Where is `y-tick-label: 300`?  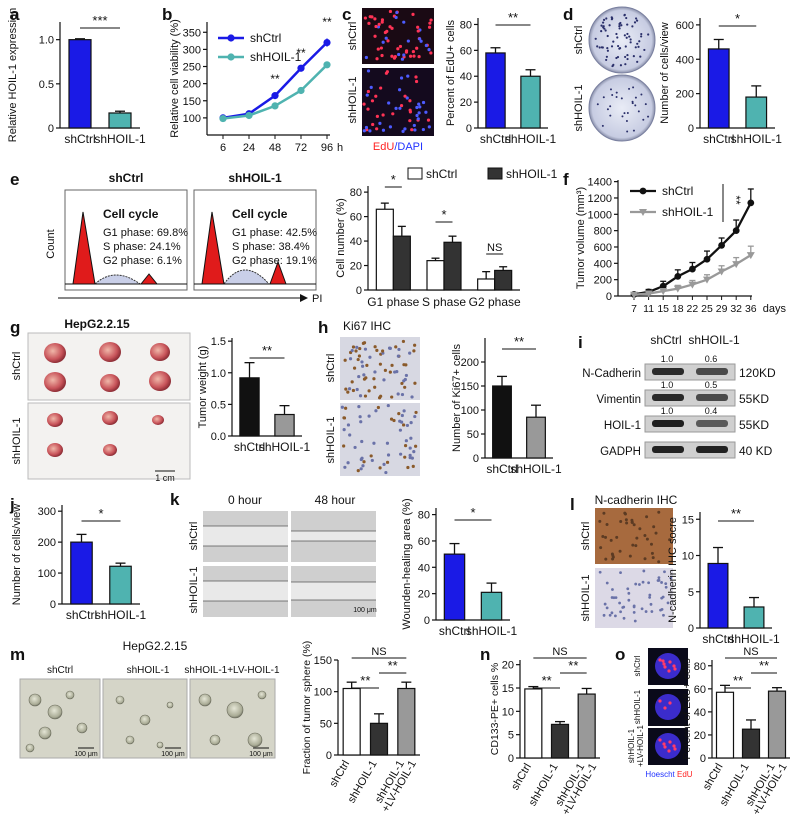 y-tick-label: 300 is located at coordinates (47, 512).